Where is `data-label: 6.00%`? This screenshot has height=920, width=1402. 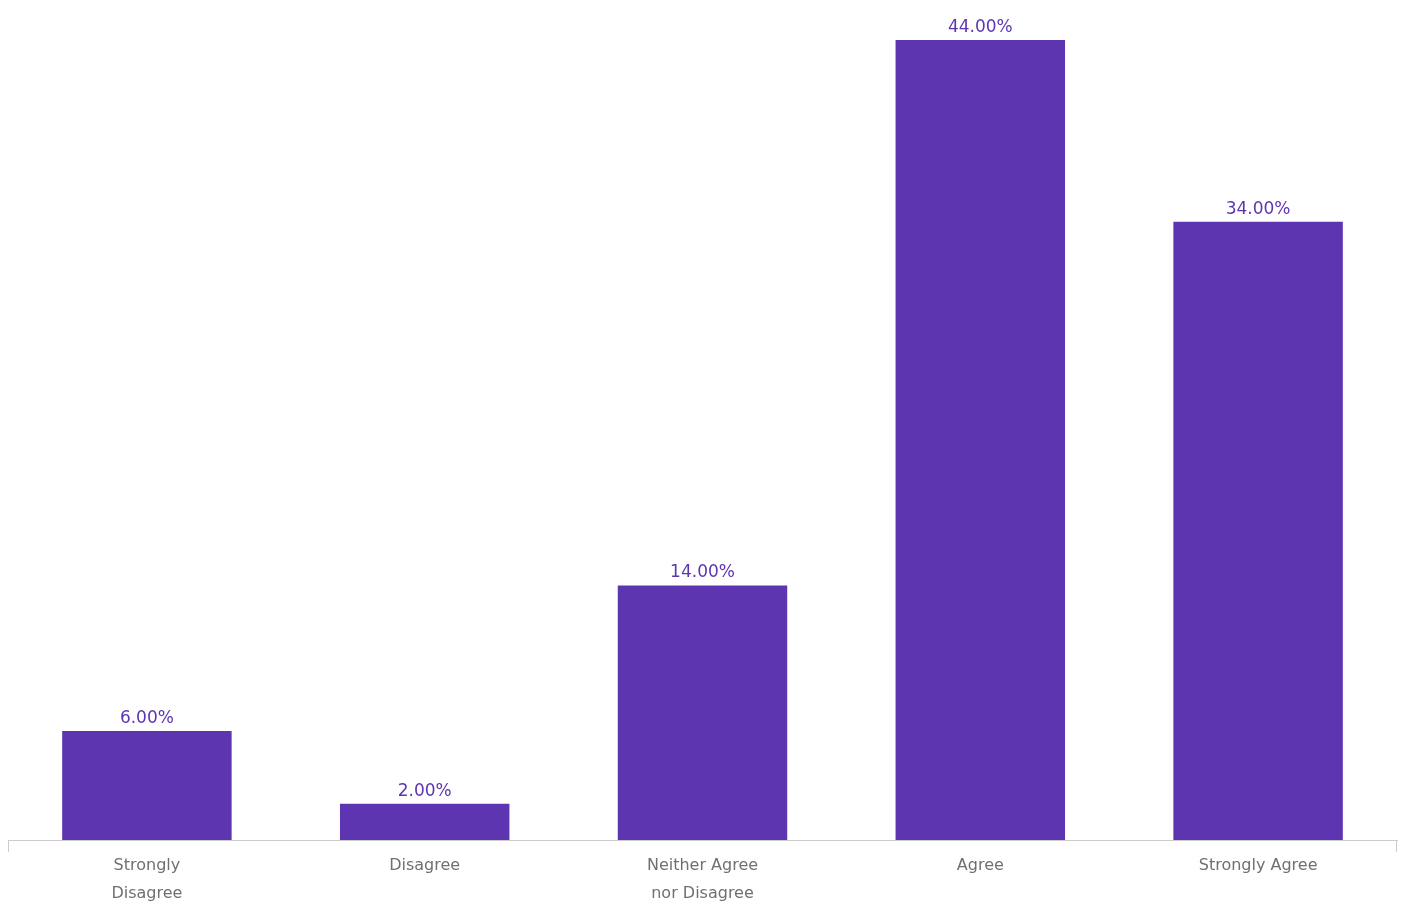 data-label: 6.00% is located at coordinates (146, 716).